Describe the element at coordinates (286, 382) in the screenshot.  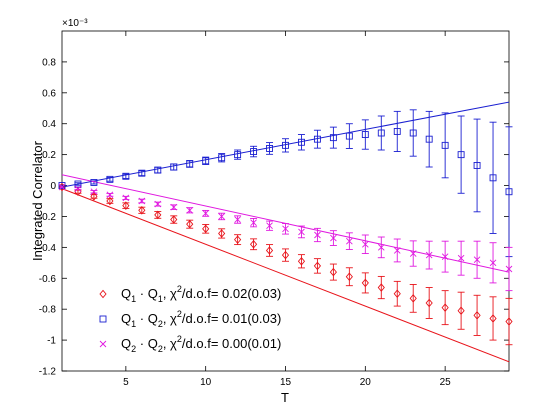
I see `x-tick-label: 15` at that location.